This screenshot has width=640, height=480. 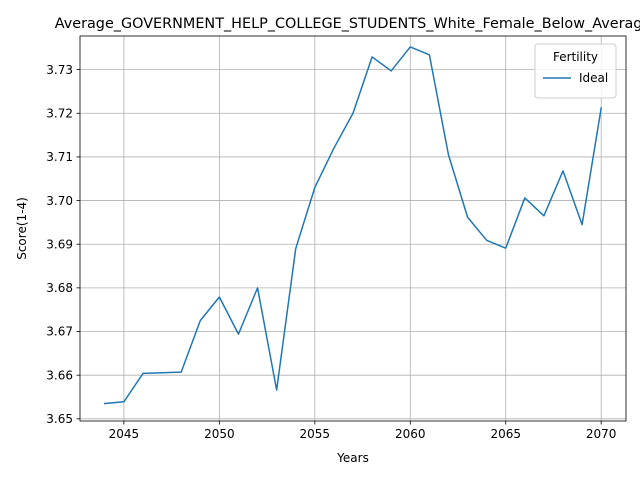 I want to click on y-tick-label: 3.72, so click(x=59, y=113).